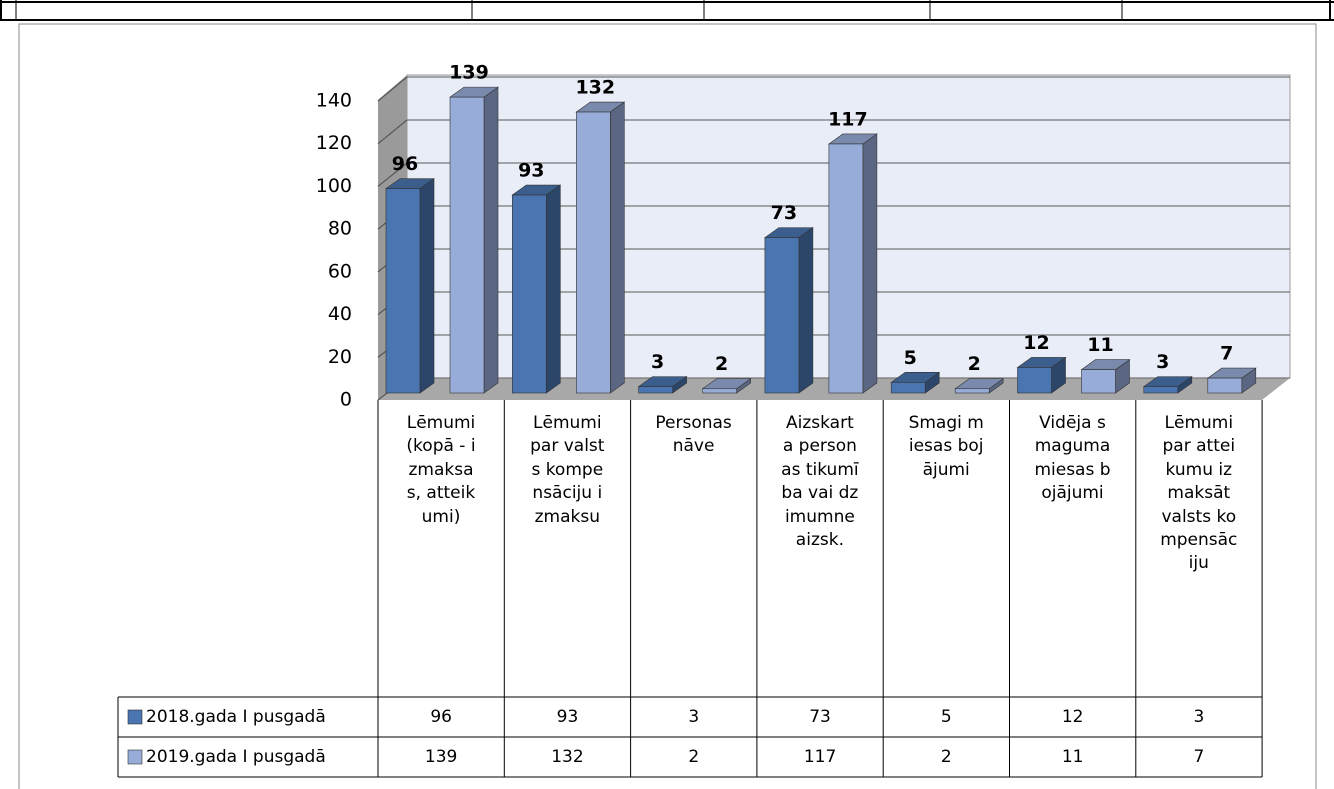 The width and height of the screenshot is (1334, 789). Describe the element at coordinates (441, 470) in the screenshot. I see `category-label: Lēmumi (kopā - izmaksas, atteikumi)` at that location.